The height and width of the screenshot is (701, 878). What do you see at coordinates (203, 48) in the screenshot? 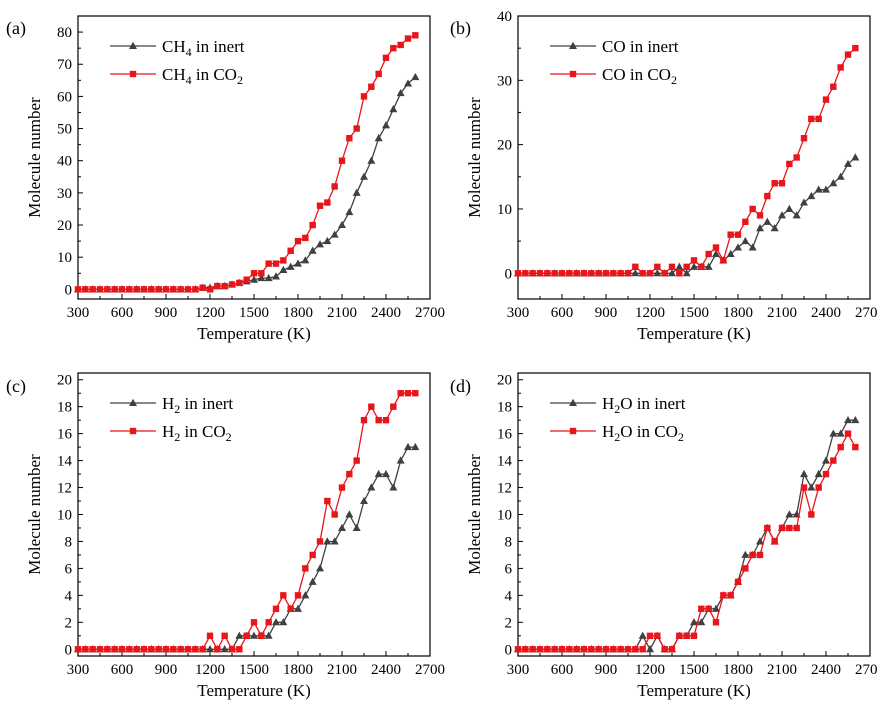
I see `legend-label: CH4 in inert` at bounding box center [203, 48].